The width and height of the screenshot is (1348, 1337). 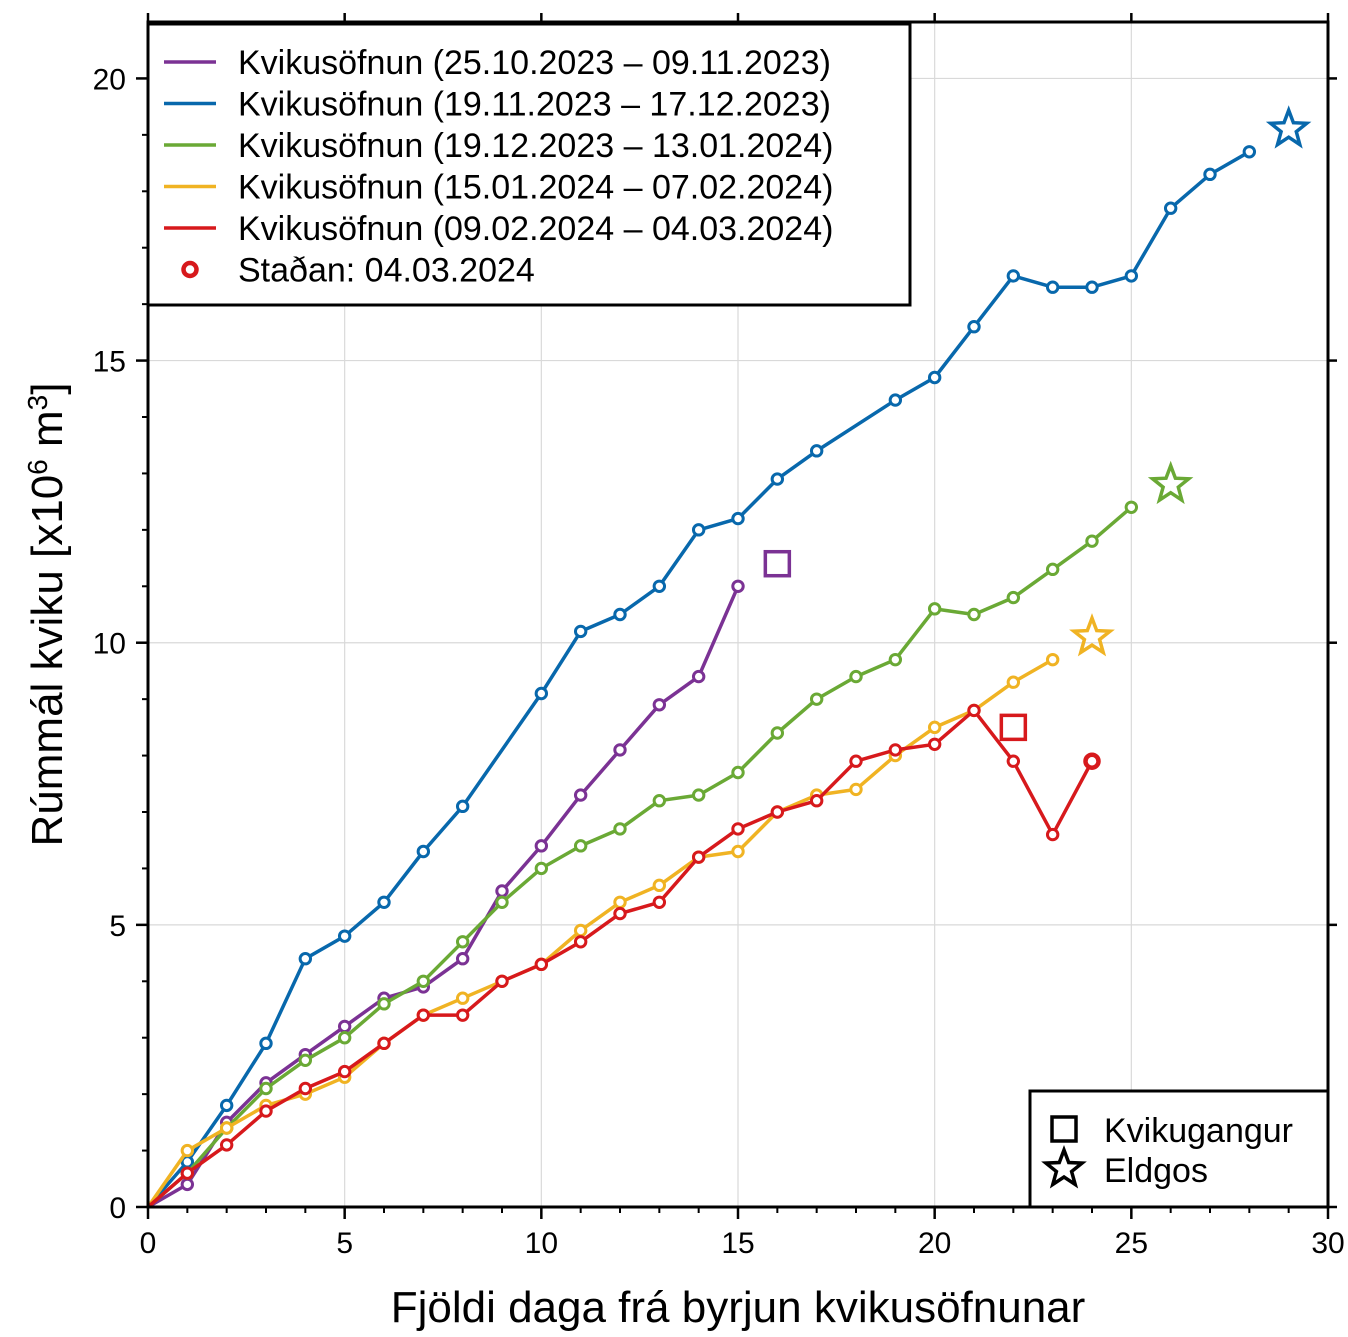 What do you see at coordinates (1327, 1243) in the screenshot?
I see `x-tick-label: 30` at bounding box center [1327, 1243].